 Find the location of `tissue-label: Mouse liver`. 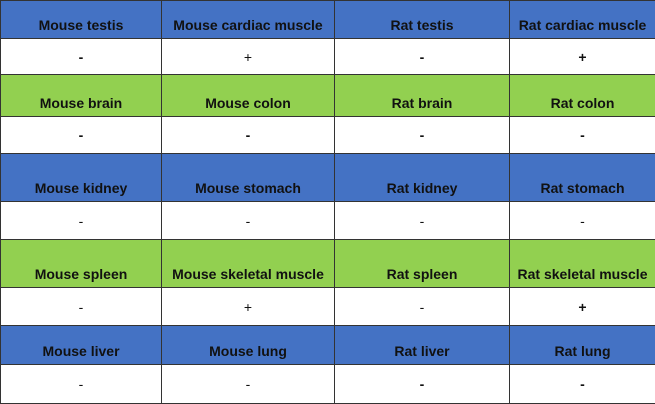

tissue-label: Mouse liver is located at coordinates (81, 345).